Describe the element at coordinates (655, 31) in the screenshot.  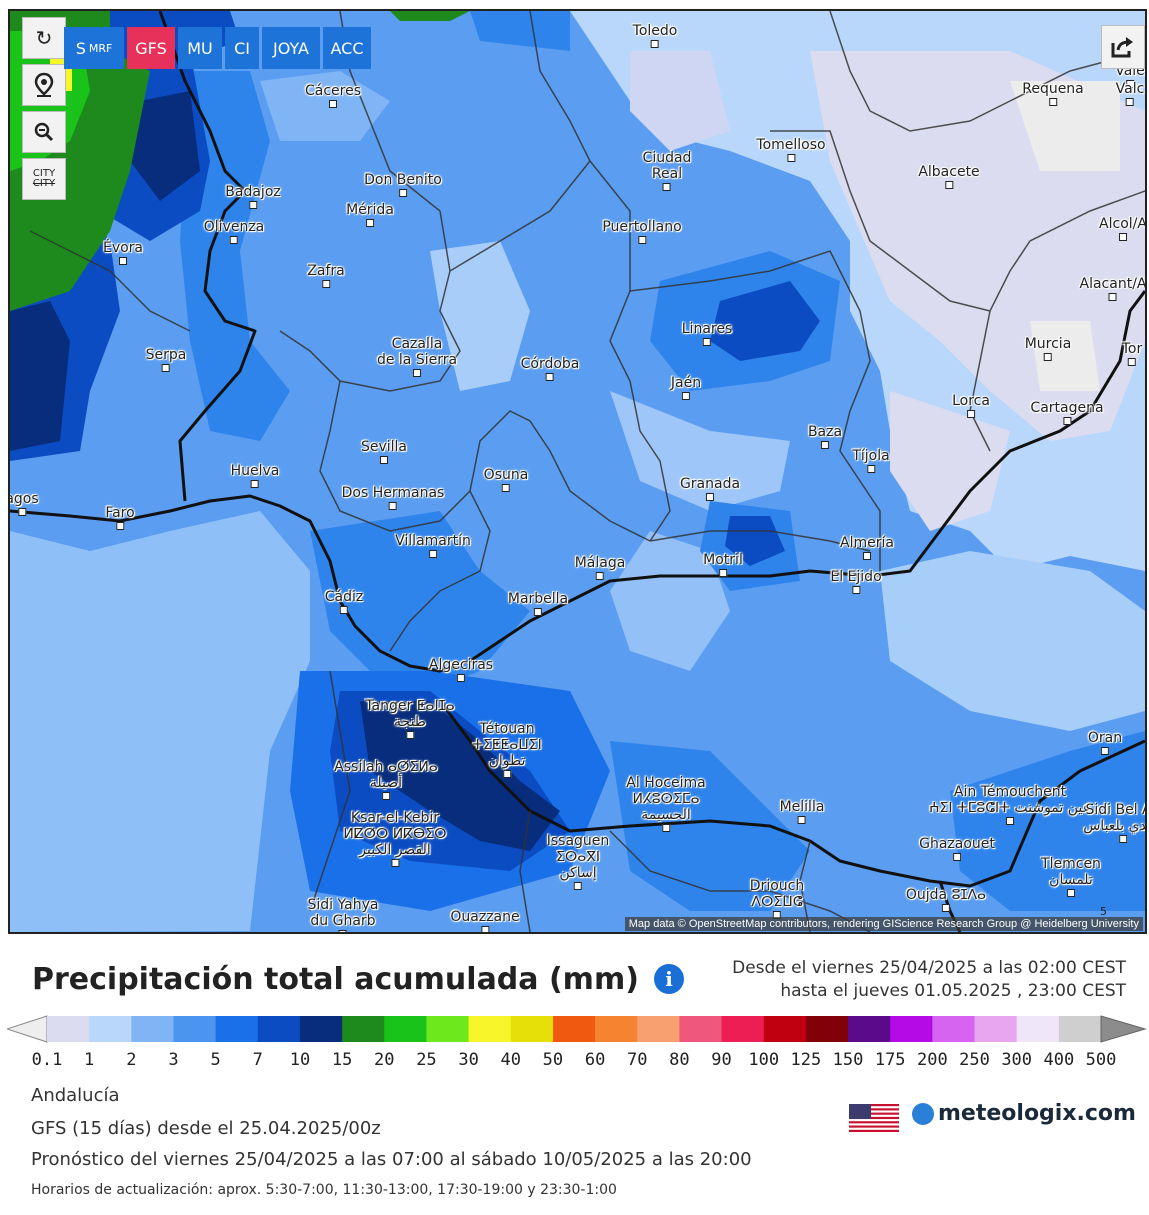
I see `city-name: Toledo` at that location.